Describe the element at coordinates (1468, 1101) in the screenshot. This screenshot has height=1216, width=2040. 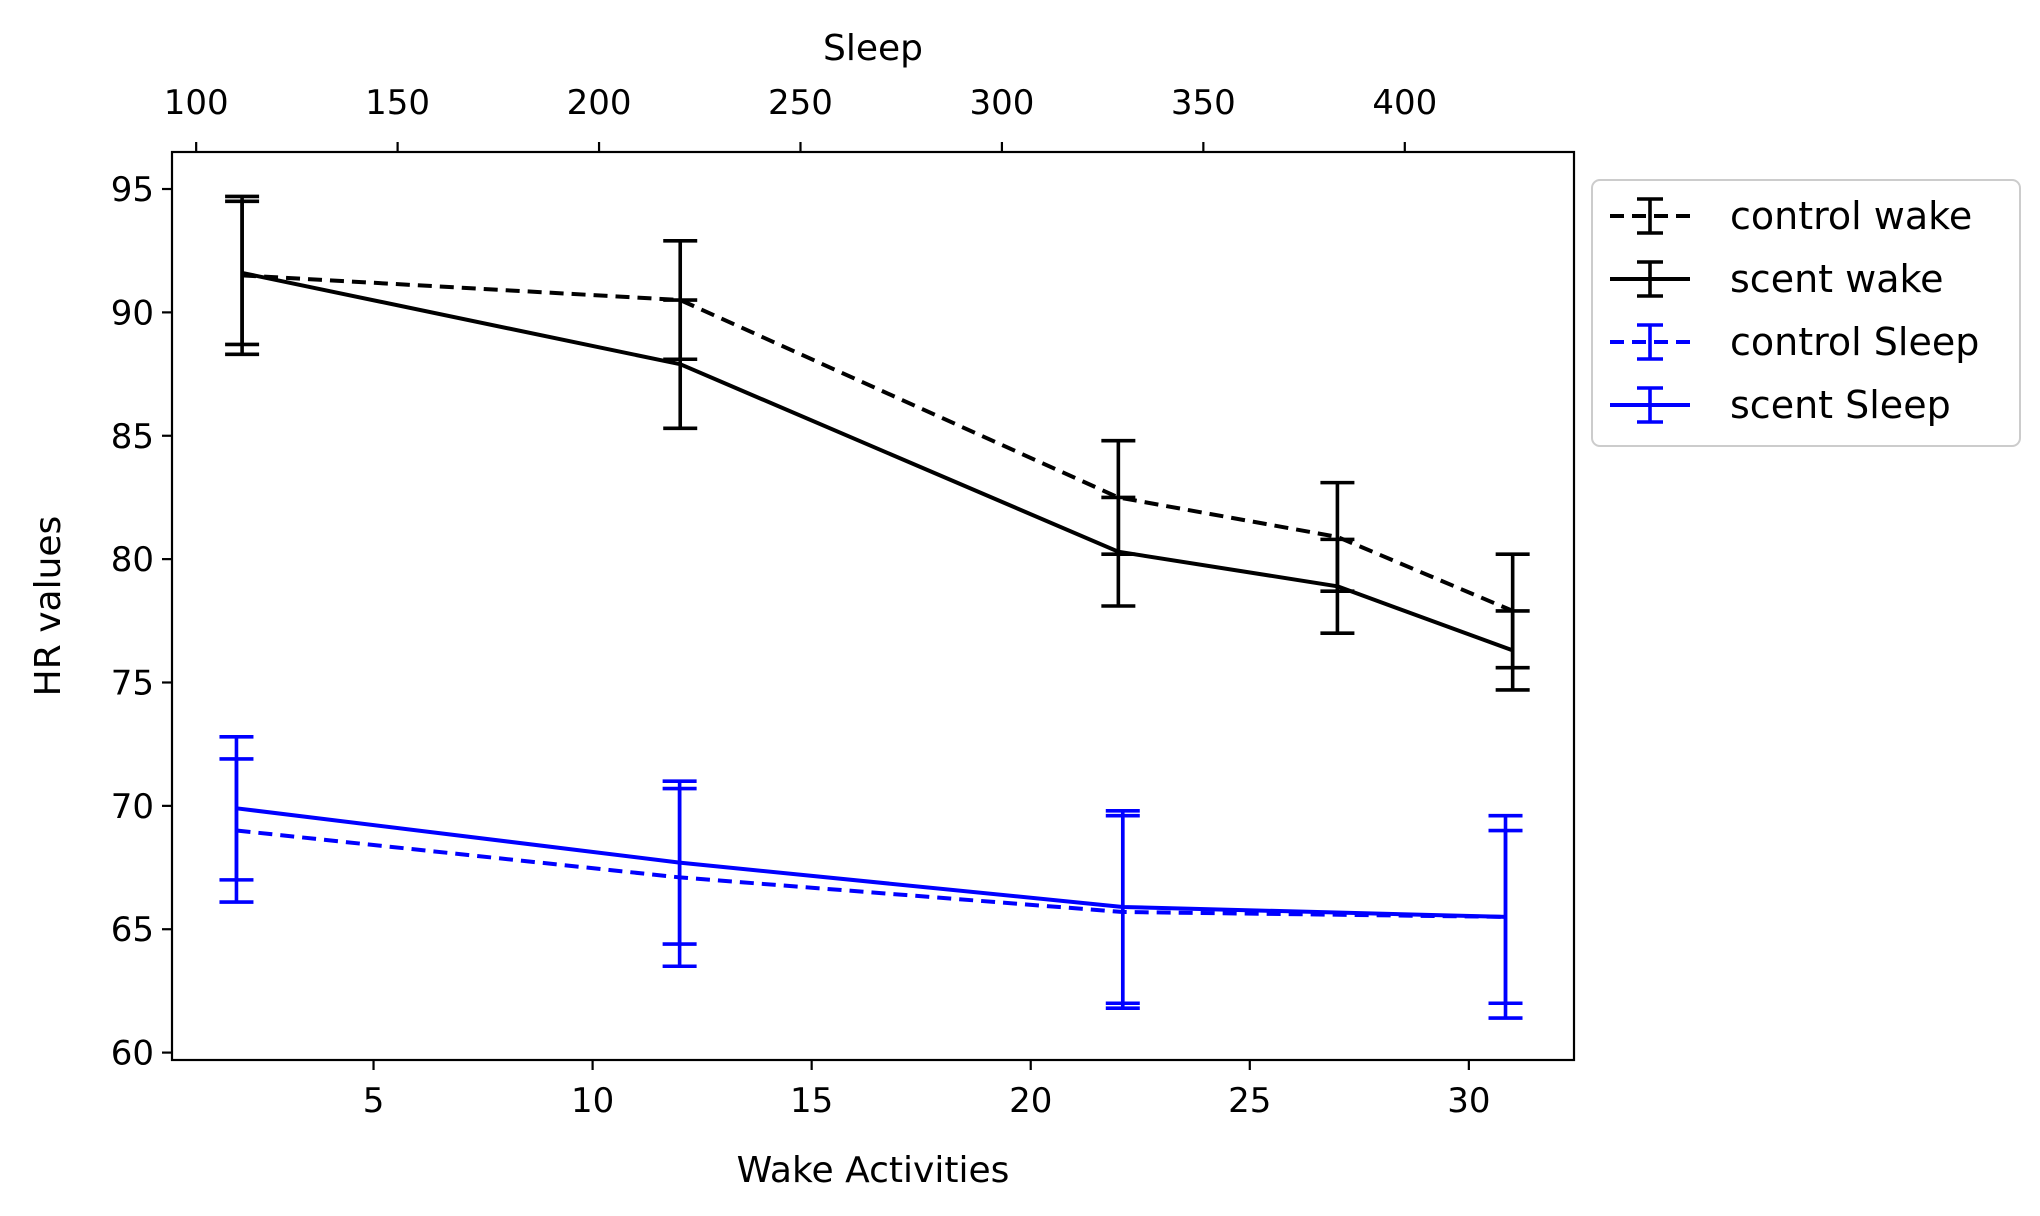
I see `x-bottom-tick-label: 30` at that location.